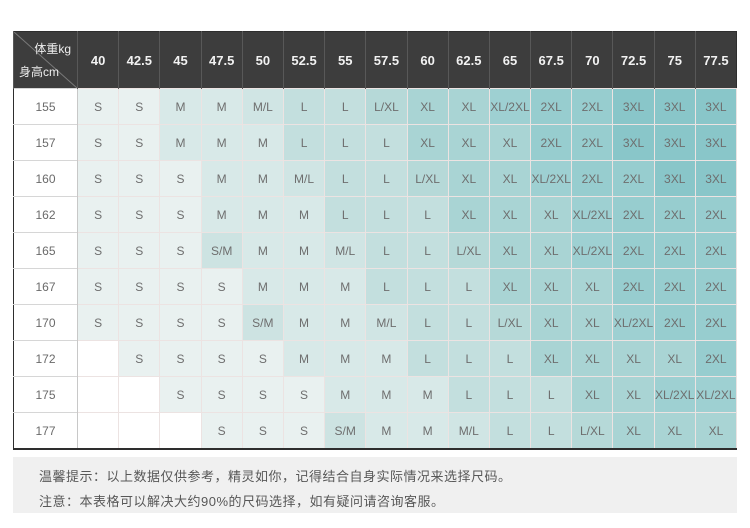 The image size is (750, 528). Describe the element at coordinates (375, 322) in the screenshot. I see `table-row: 170 S S S S S/M M M M/L L L L/XL XL XL XL/2XL 2XL 2XL` at that location.